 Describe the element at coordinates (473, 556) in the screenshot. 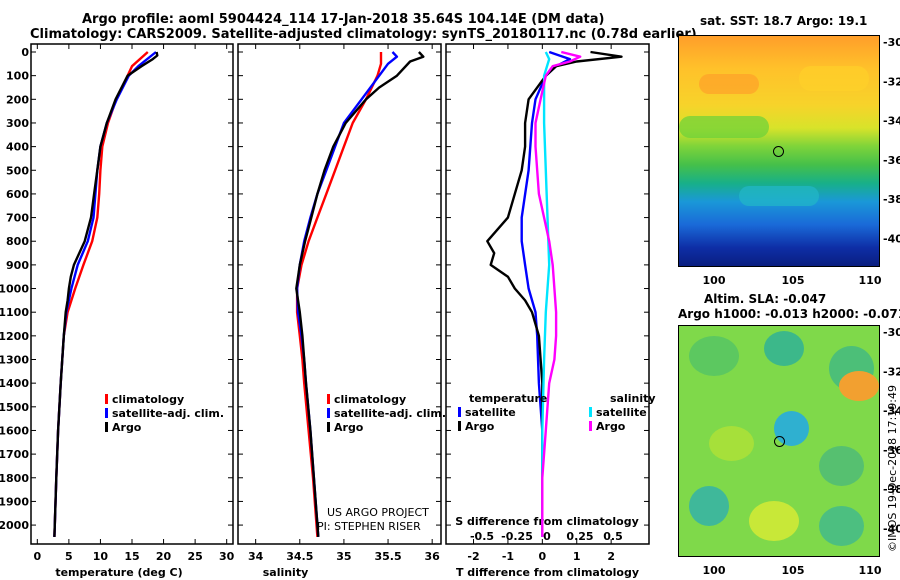

I see `x-tick-label: -2` at that location.